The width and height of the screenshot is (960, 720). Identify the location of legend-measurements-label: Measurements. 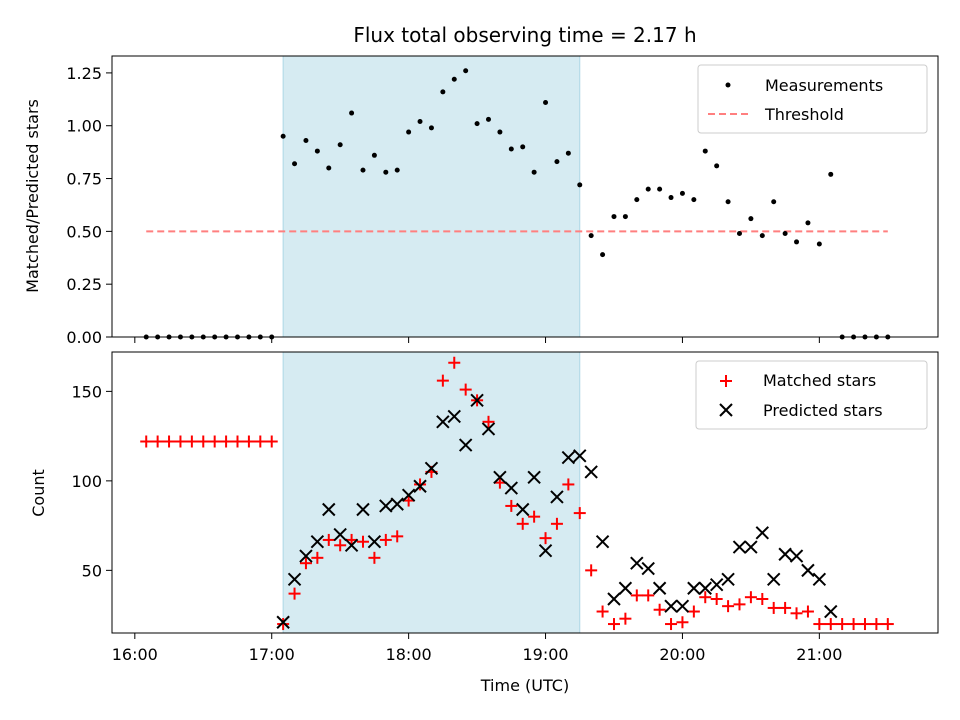
(824, 85).